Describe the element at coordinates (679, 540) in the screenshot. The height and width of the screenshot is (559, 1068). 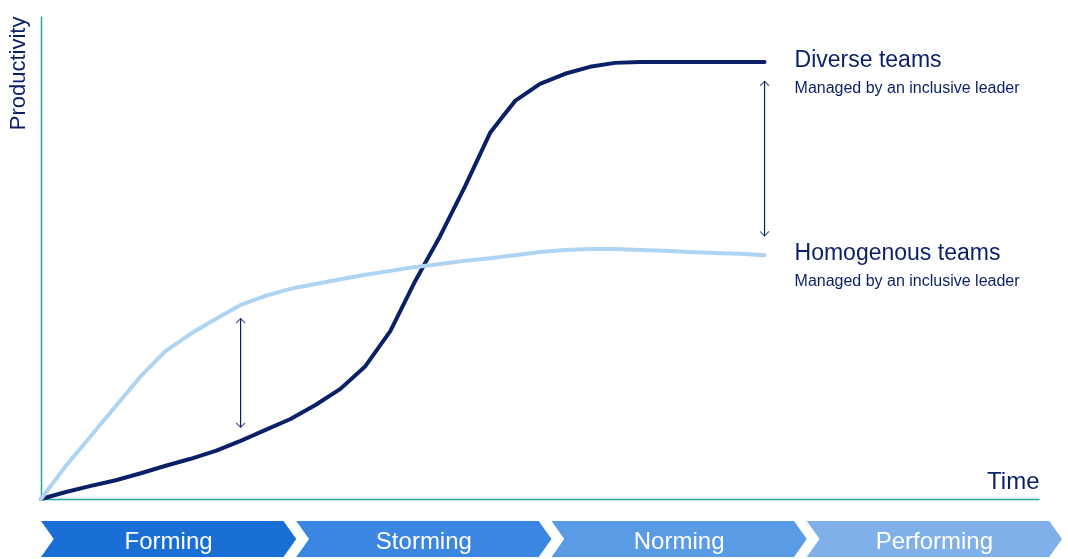
I see `text: Norming` at that location.